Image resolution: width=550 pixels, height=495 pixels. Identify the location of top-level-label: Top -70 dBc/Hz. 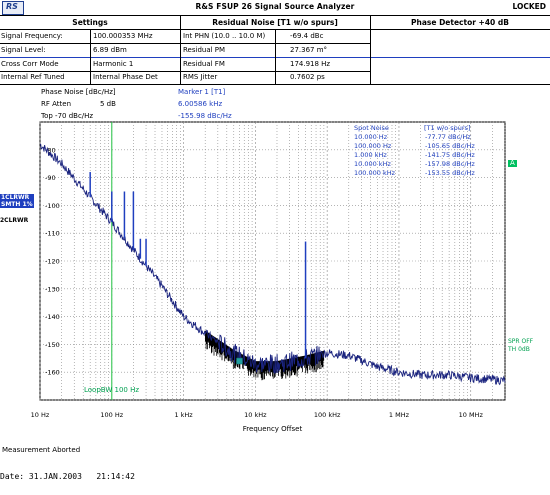
(67, 116).